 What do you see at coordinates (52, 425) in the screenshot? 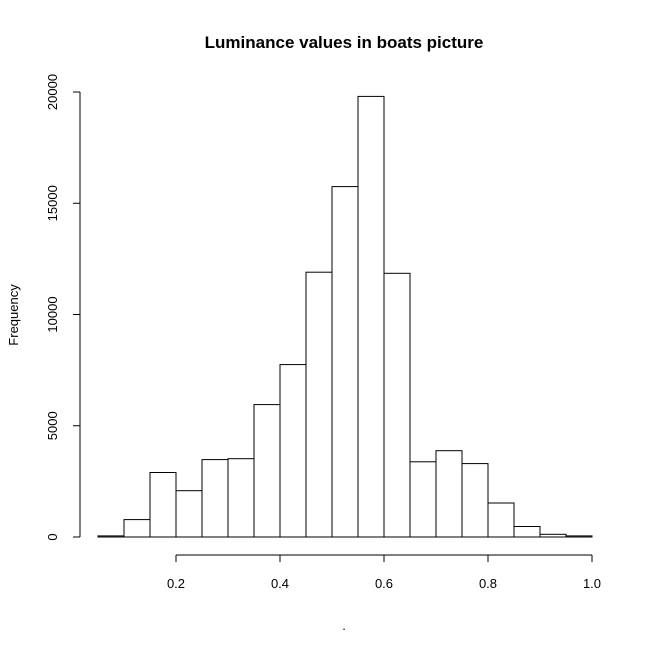
I see `y-tick-label: 5000` at bounding box center [52, 425].